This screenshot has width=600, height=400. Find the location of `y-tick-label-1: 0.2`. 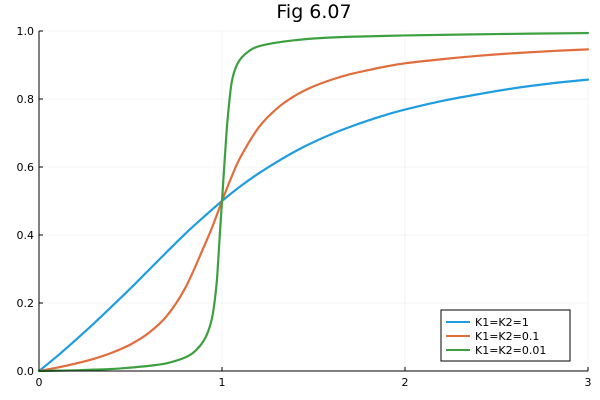

y-tick-label-1: 0.2 is located at coordinates (26, 303).